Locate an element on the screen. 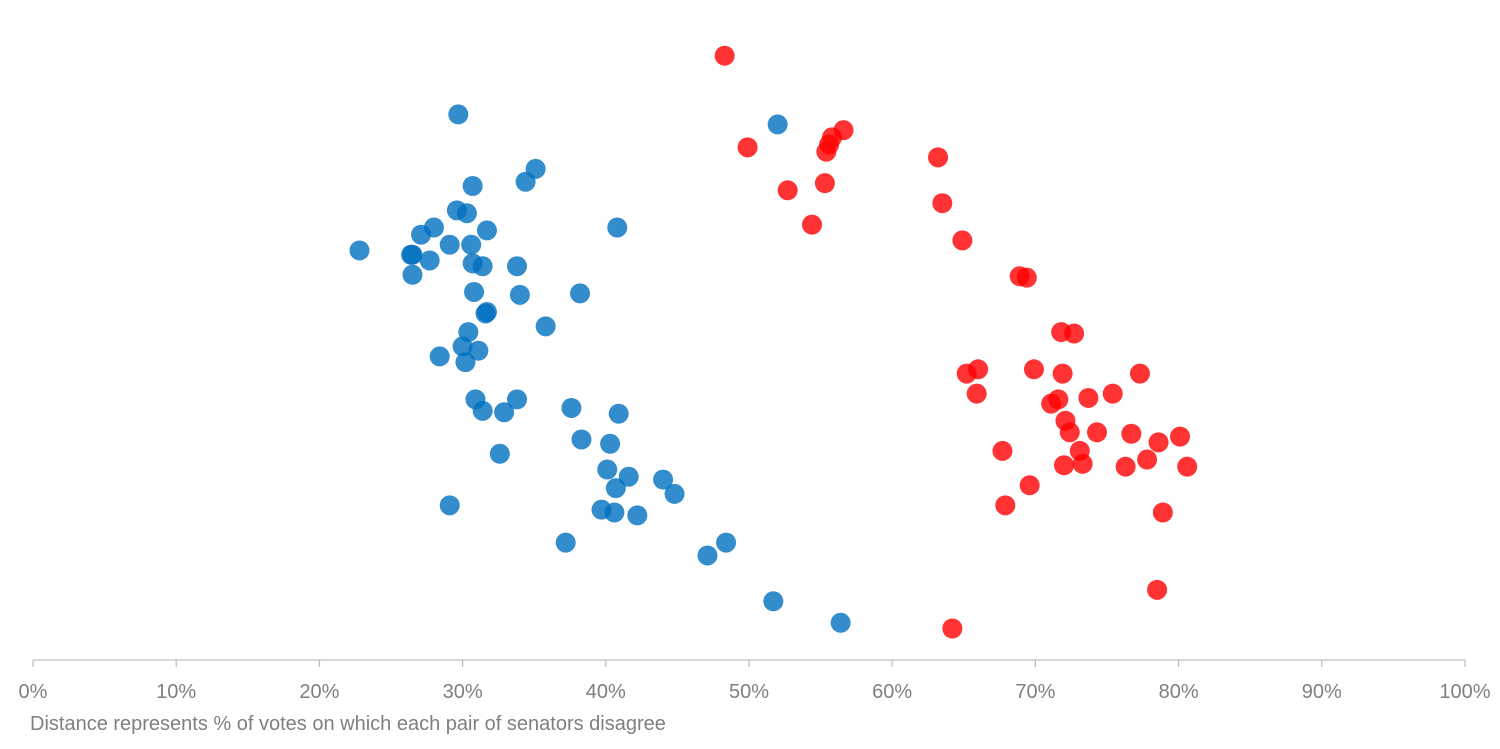 This screenshot has height=749, width=1500. x-tick-label: 40% is located at coordinates (606, 692).